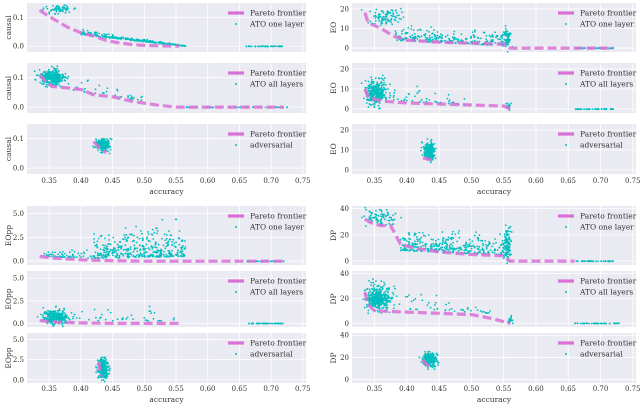  Describe the element at coordinates (166, 399) in the screenshot. I see `x-axis-label: accuracy` at that location.